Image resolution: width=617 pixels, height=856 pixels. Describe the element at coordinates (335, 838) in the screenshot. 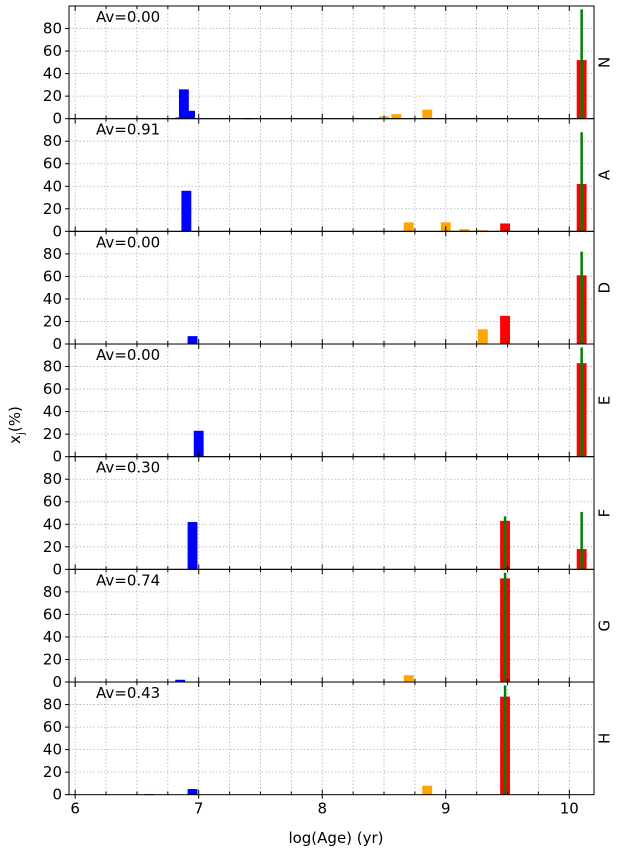

I see `x-axis-label: log(Age) (yr)` at that location.